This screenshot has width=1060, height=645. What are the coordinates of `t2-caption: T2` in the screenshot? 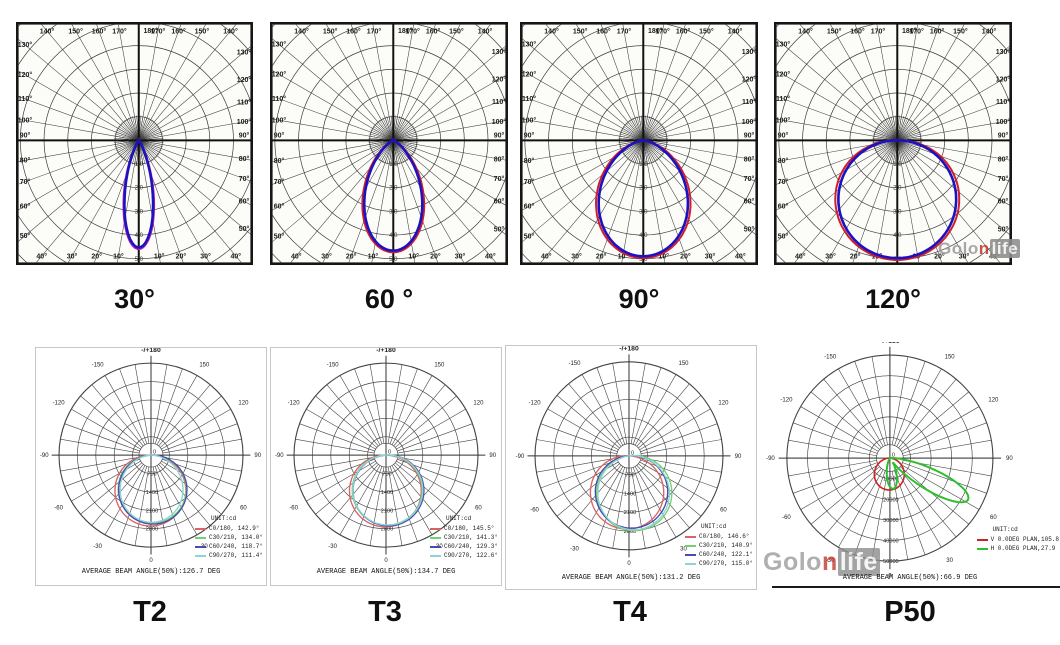 It's located at (150, 612).